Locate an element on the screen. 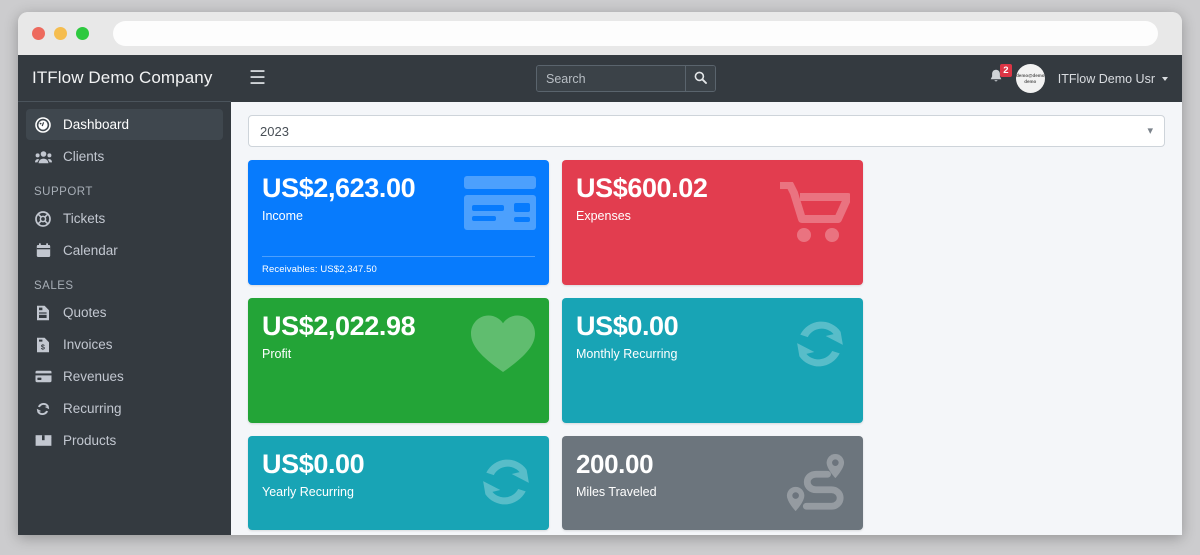  topbar-right-group: 2 demo@demo demo ITFlow Demo Usr is located at coordinates (1078, 78).